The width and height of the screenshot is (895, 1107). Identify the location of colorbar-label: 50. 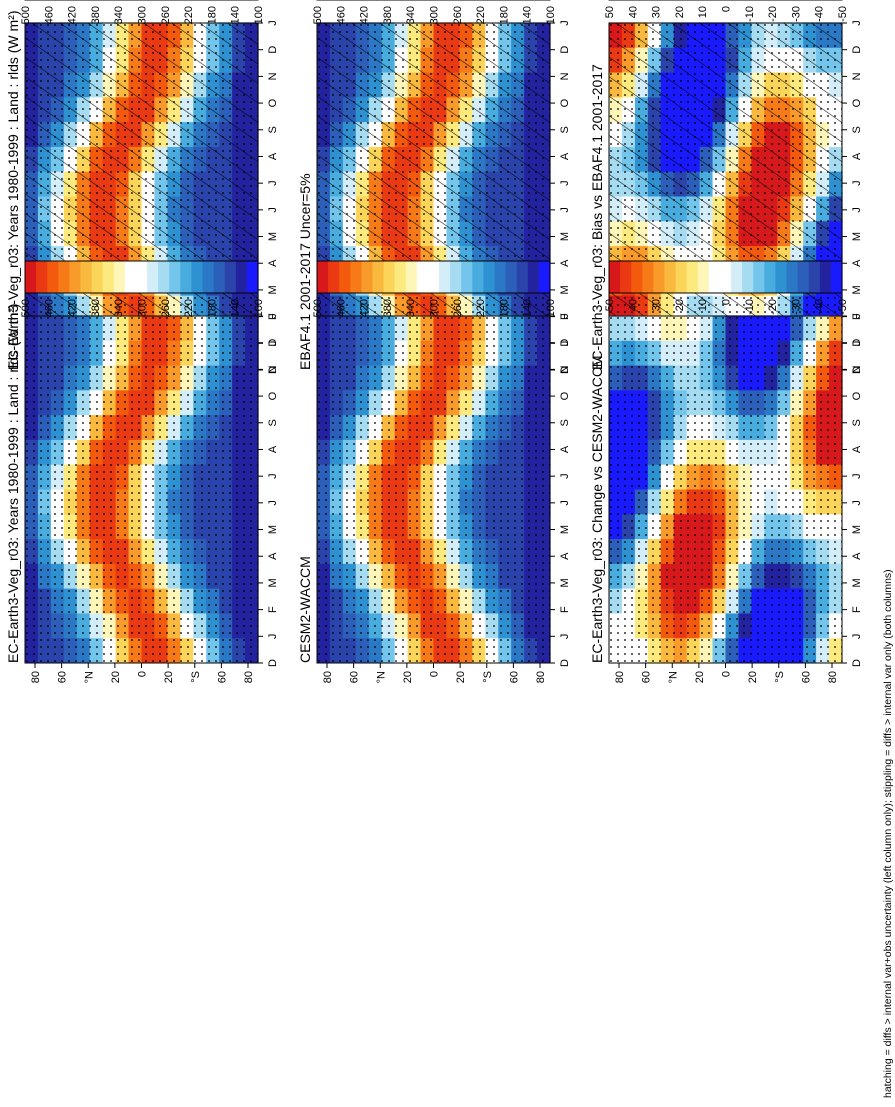
(610, 12).